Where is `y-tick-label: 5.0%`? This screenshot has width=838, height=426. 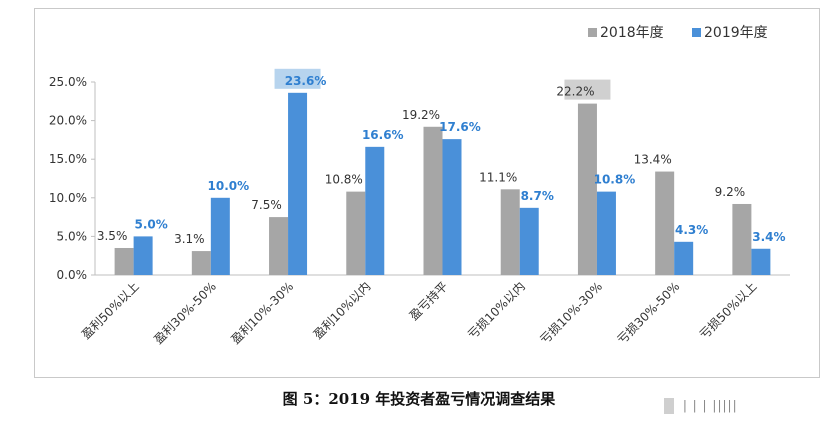 y-tick-label: 5.0% is located at coordinates (72, 236).